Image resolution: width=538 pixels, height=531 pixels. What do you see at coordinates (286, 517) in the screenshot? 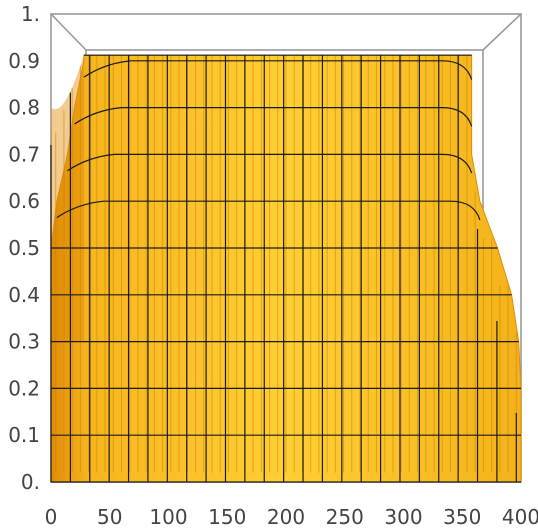
I see `x-tick-label: 200` at bounding box center [286, 517].